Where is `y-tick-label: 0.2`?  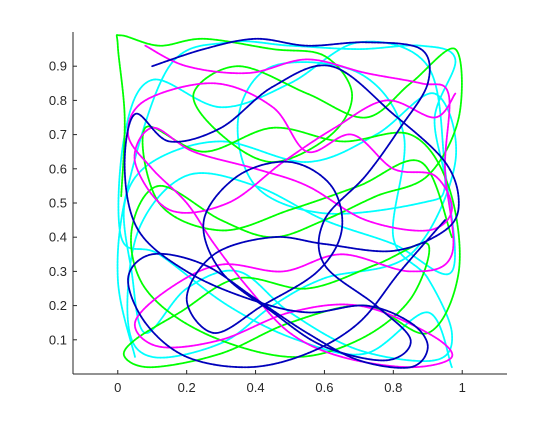
y-tick-label: 0.2 is located at coordinates (58, 305).